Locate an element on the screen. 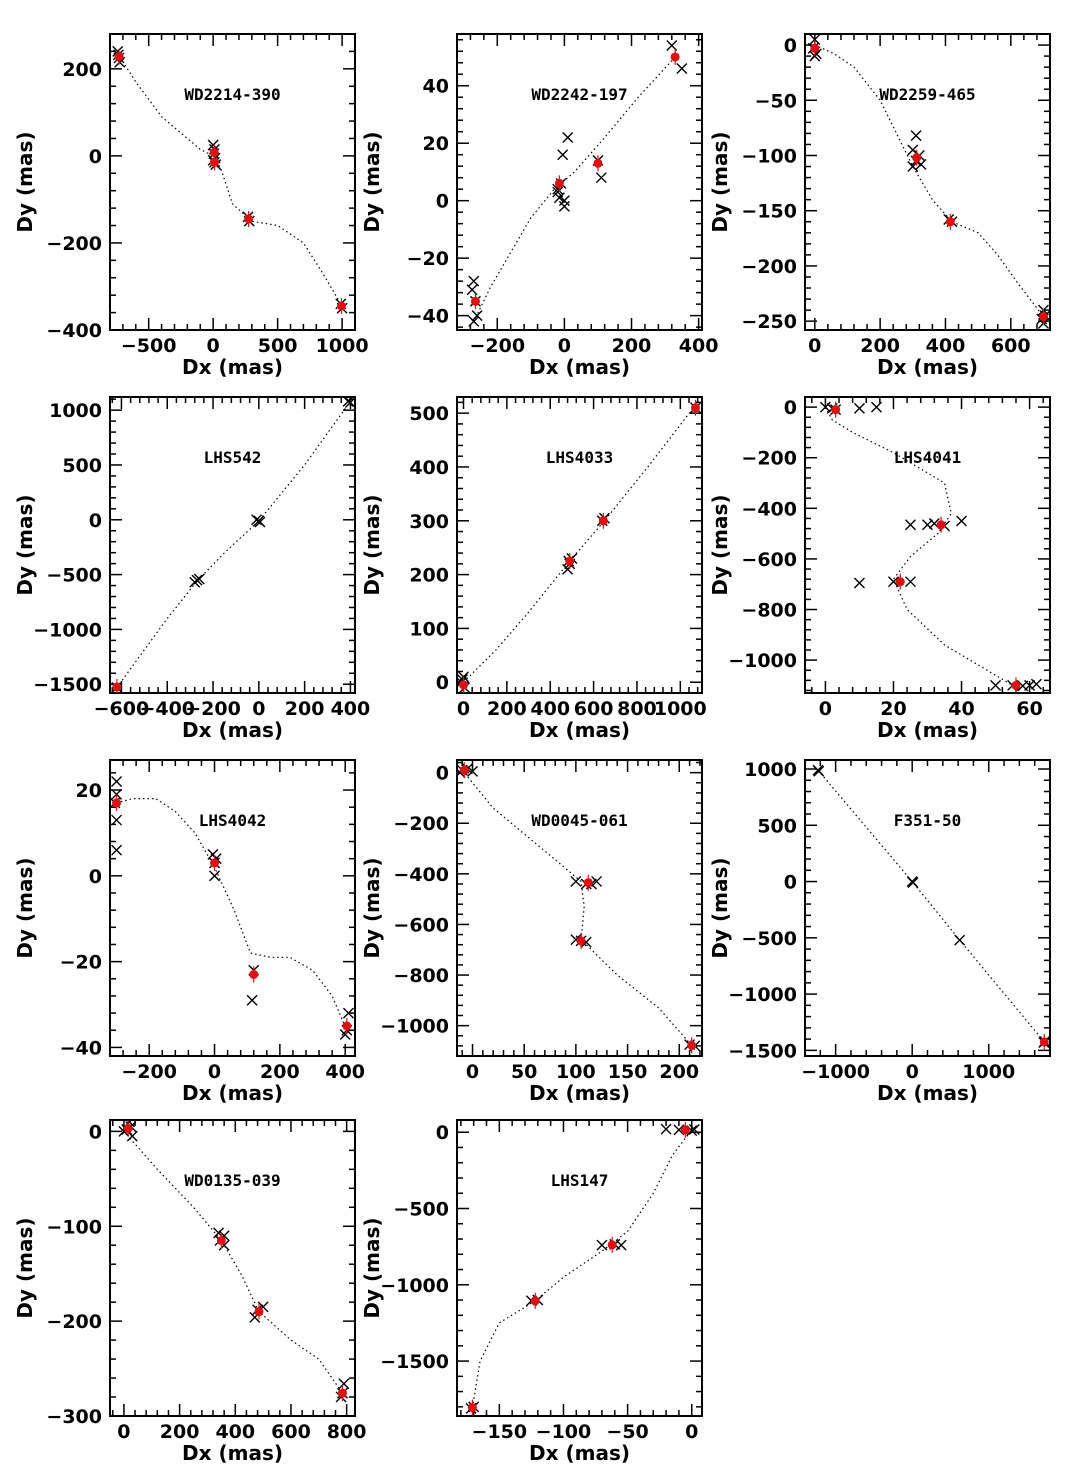  plot-area is located at coordinates (928, 181).